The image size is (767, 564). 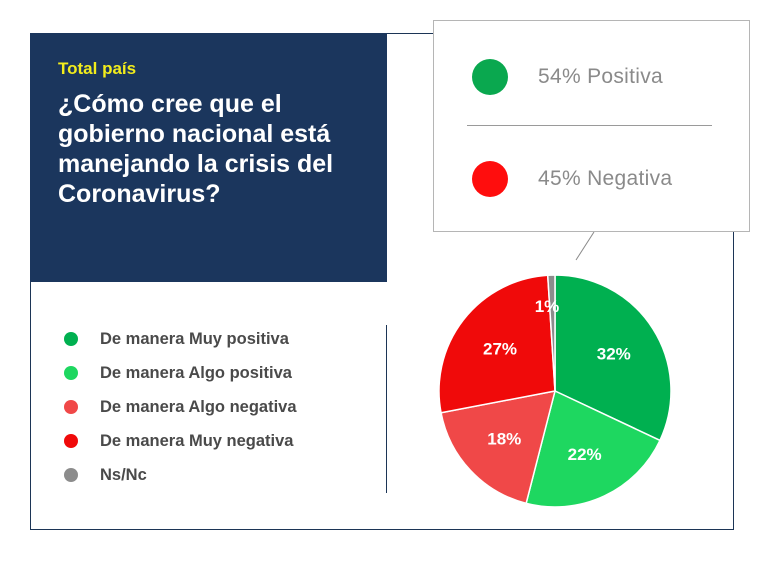 I want to click on positive-swatch-icon, so click(x=490, y=77).